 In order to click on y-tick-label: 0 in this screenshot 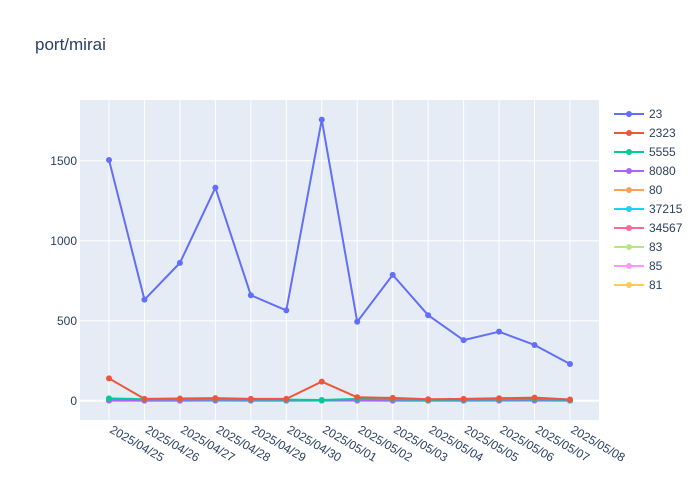, I will do `click(73, 401)`.